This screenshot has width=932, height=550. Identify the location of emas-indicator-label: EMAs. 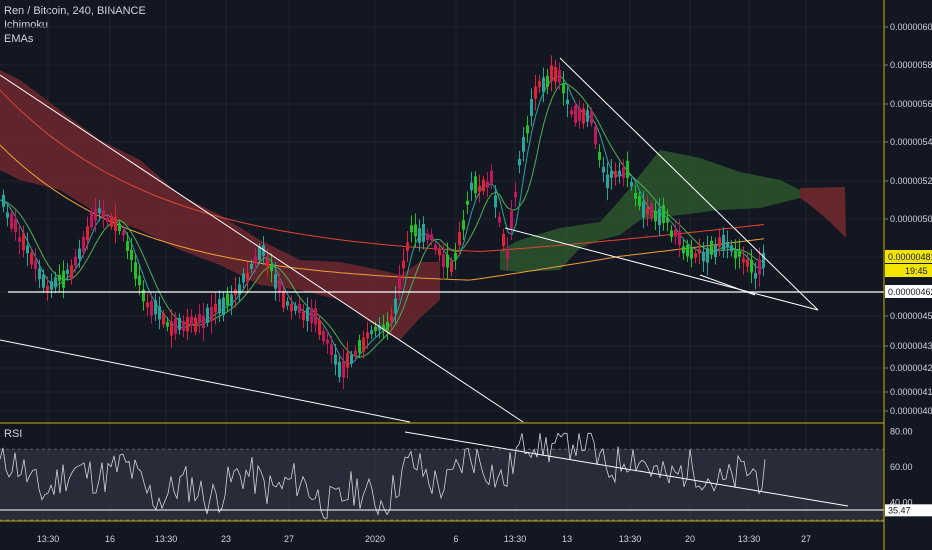
(19, 39).